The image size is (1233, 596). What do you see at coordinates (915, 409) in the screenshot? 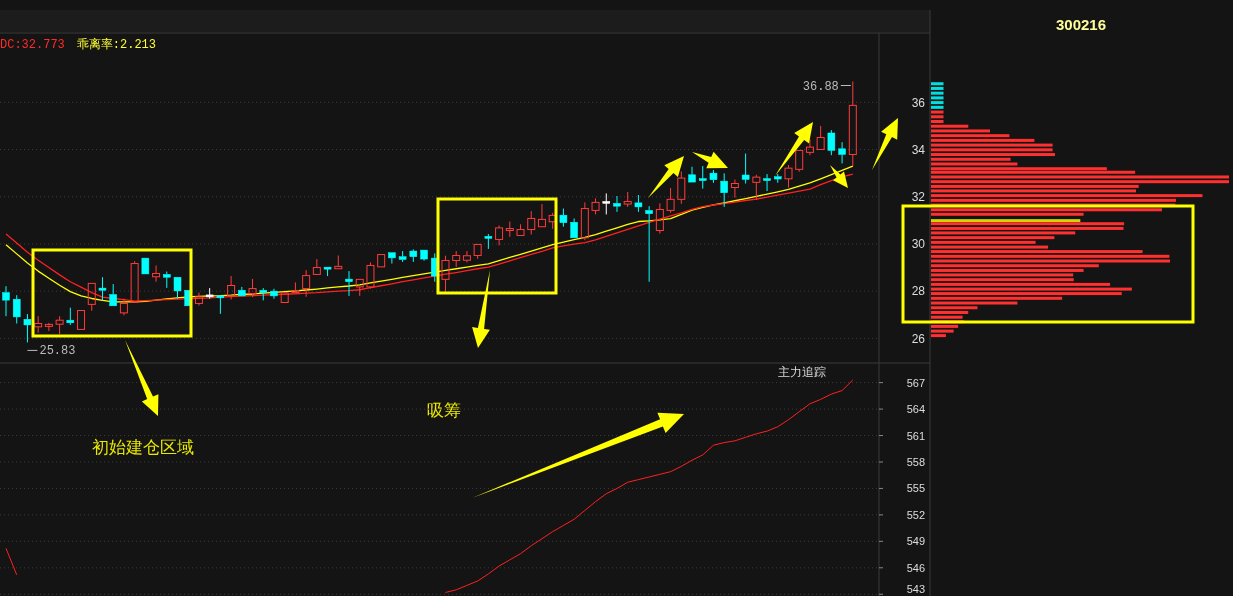
I see `y-tick-label: 564` at bounding box center [915, 409].